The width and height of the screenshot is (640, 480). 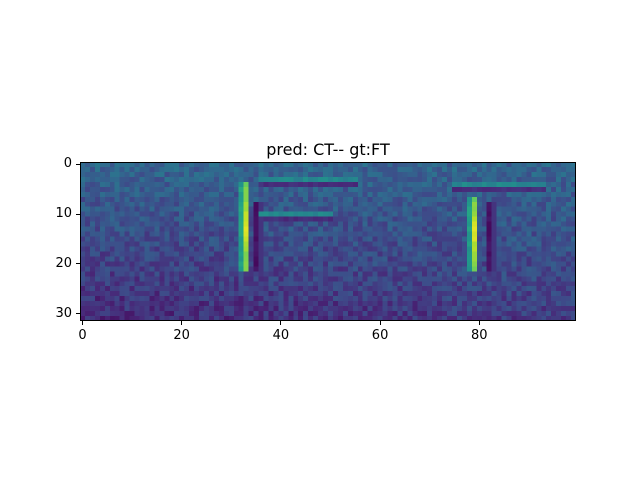 What do you see at coordinates (328, 149) in the screenshot?
I see `chart-title: pred: CT-- gt:FT` at bounding box center [328, 149].